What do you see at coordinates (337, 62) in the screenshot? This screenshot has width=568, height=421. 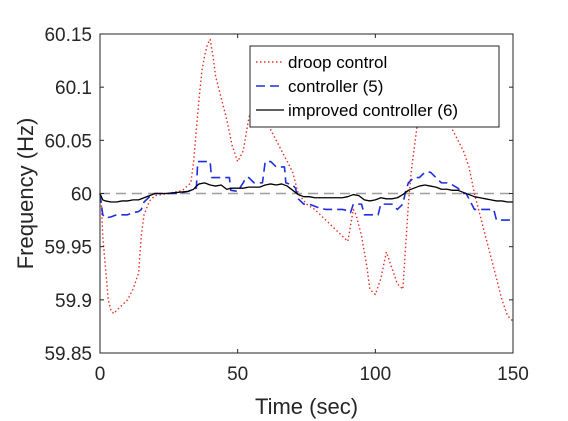 I see `legend-label-droop-control: droop control` at bounding box center [337, 62].